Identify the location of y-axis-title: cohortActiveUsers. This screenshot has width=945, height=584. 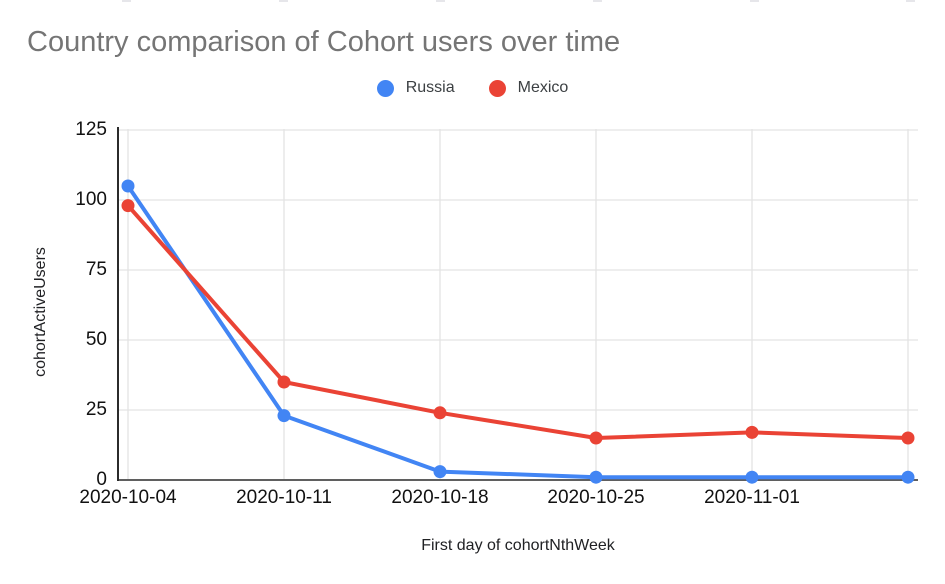
(40, 312).